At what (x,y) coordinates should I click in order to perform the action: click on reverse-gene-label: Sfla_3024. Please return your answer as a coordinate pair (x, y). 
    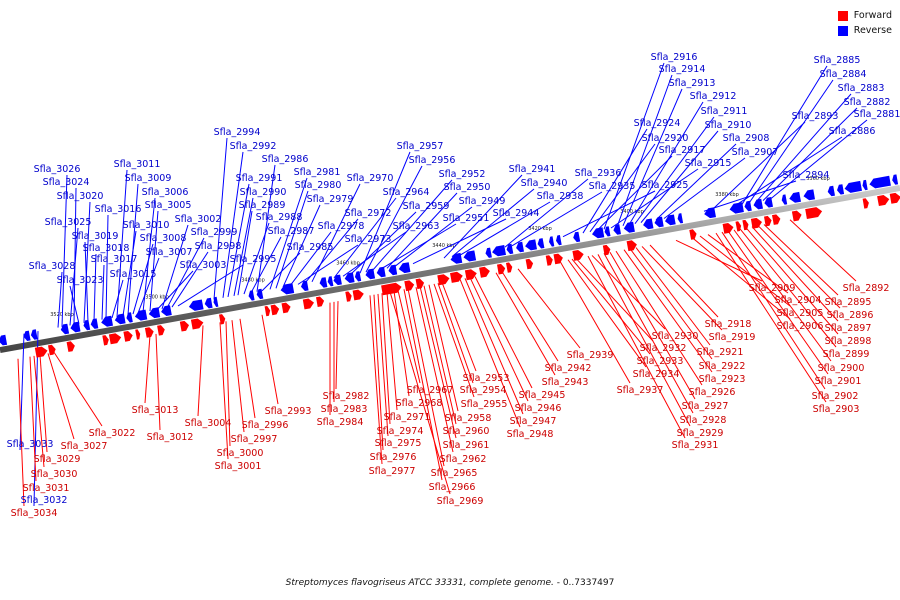
    Looking at the image, I should click on (66, 182).